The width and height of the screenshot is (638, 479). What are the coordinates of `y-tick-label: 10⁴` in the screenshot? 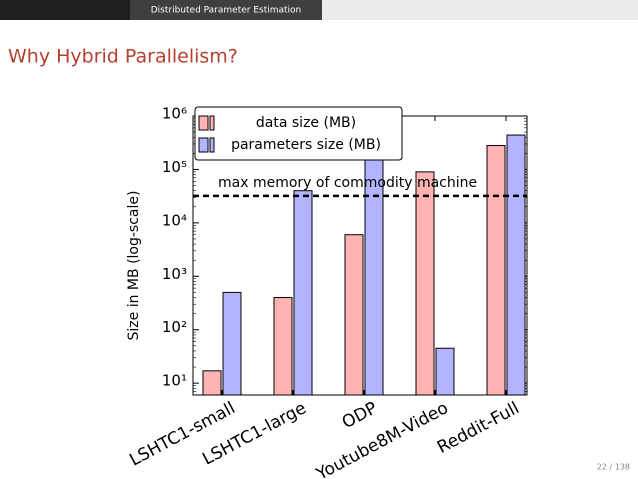 It's located at (174, 220).